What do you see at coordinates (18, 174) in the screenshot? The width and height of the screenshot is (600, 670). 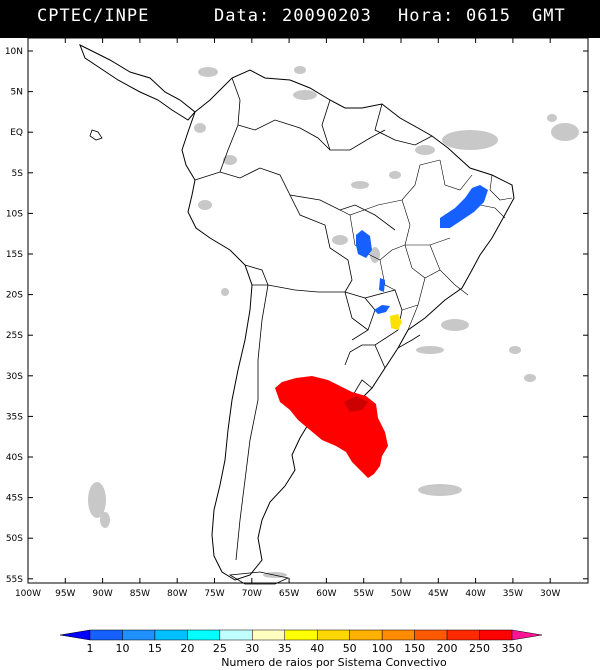 I see `lat-tick-label: 5S` at bounding box center [18, 174].